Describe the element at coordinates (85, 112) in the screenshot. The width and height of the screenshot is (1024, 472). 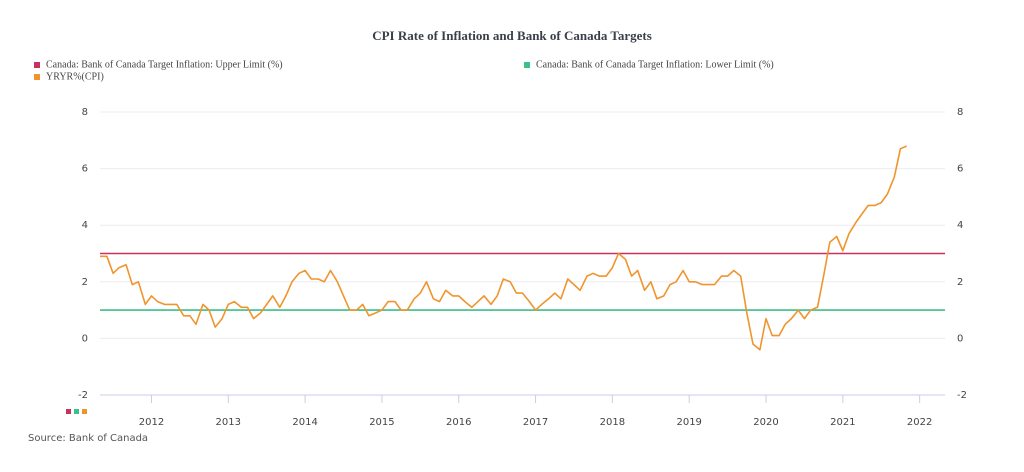
I see `y-tick-label: 8` at that location.